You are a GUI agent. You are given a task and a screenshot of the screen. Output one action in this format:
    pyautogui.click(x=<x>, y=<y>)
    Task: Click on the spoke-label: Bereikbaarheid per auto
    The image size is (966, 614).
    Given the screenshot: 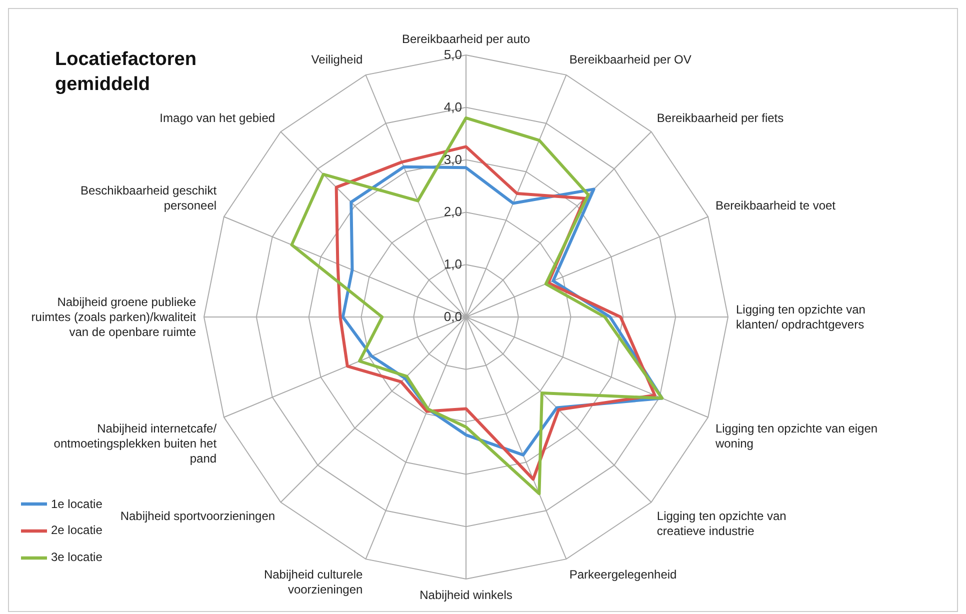 What is the action you would take?
    pyautogui.click(x=466, y=39)
    